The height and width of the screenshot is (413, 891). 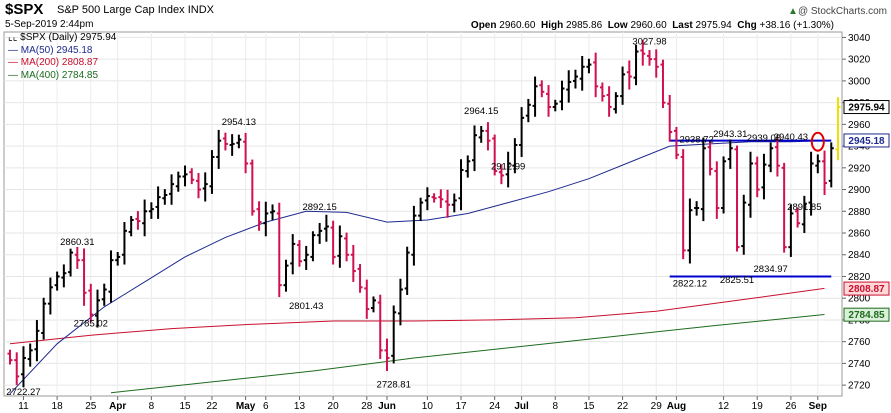 I want to click on x-tick-label: 17, so click(x=461, y=406).